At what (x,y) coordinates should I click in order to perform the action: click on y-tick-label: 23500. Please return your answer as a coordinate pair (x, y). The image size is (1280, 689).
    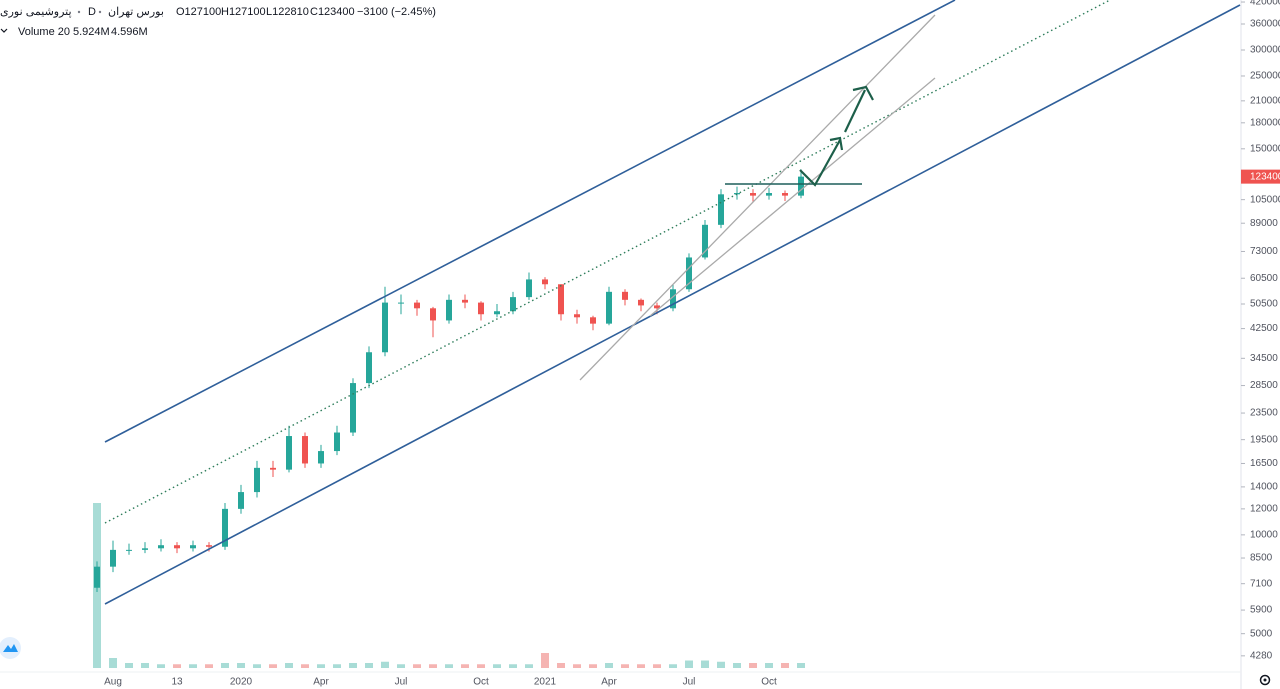
    Looking at the image, I should click on (1264, 413).